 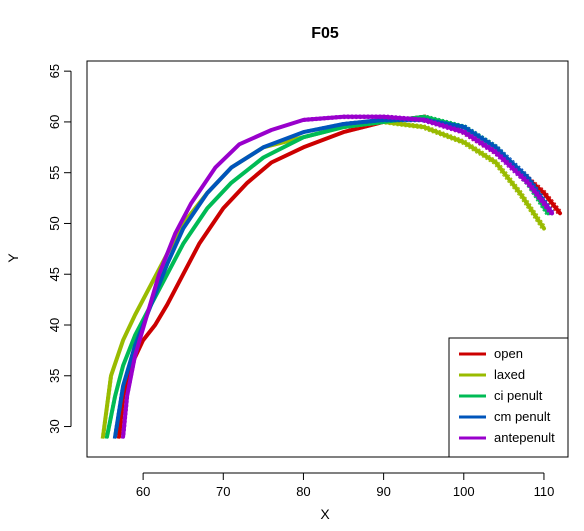 What do you see at coordinates (524, 437) in the screenshot?
I see `legend-label-antepenult: antepenult` at bounding box center [524, 437].